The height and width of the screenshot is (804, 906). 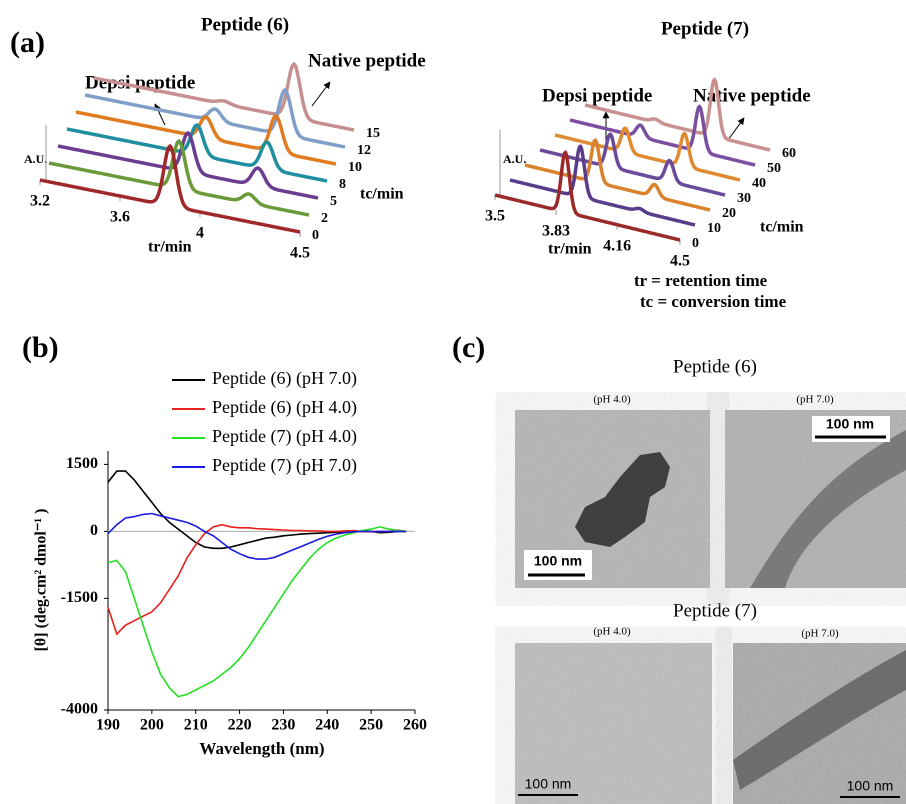 I want to click on tem-title: Peptide (7), so click(x=715, y=610).